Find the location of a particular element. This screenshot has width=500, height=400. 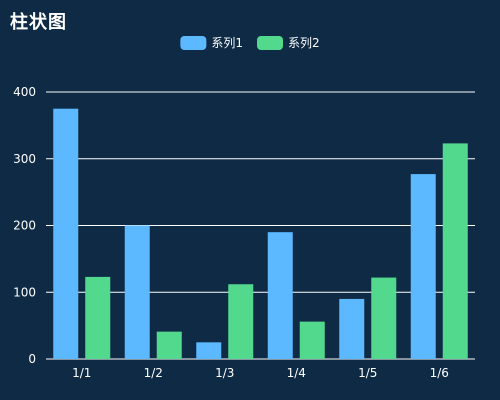

legend-swatch-series2 is located at coordinates (270, 43).